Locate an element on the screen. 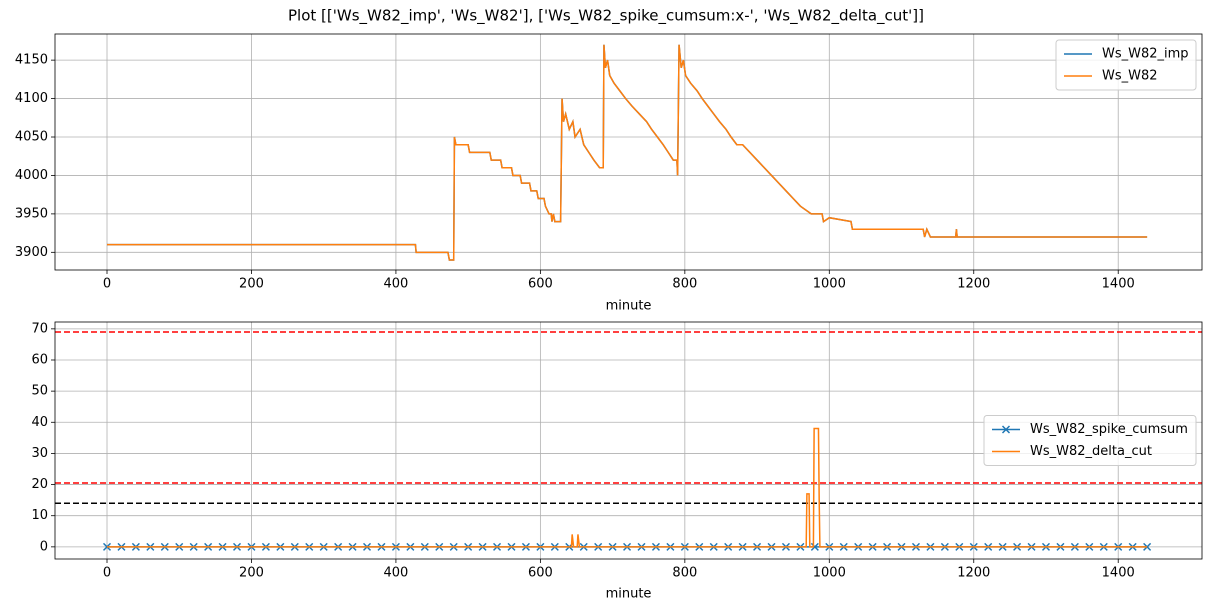 The image size is (1211, 611). legend-label: Ws_W82_delta_cut is located at coordinates (1091, 451).